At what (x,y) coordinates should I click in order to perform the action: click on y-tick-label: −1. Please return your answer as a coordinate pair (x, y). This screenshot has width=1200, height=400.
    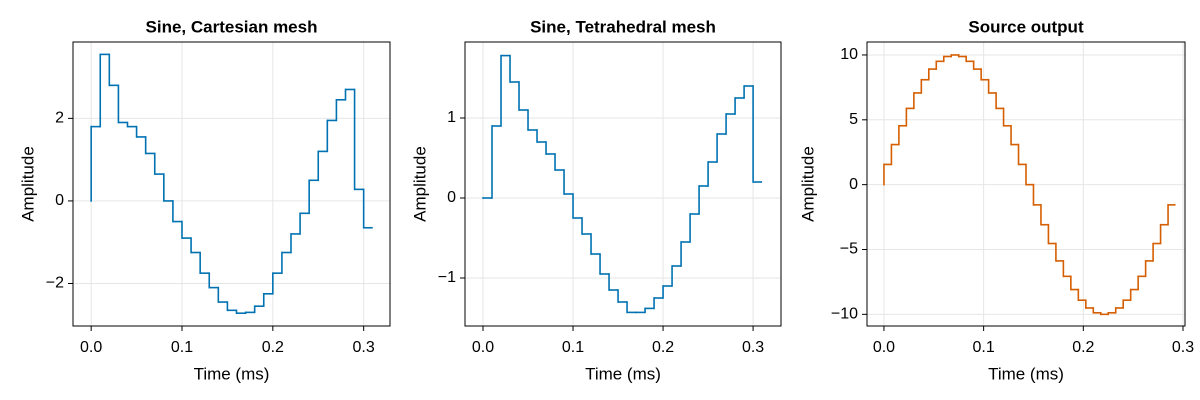
    Looking at the image, I should click on (447, 277).